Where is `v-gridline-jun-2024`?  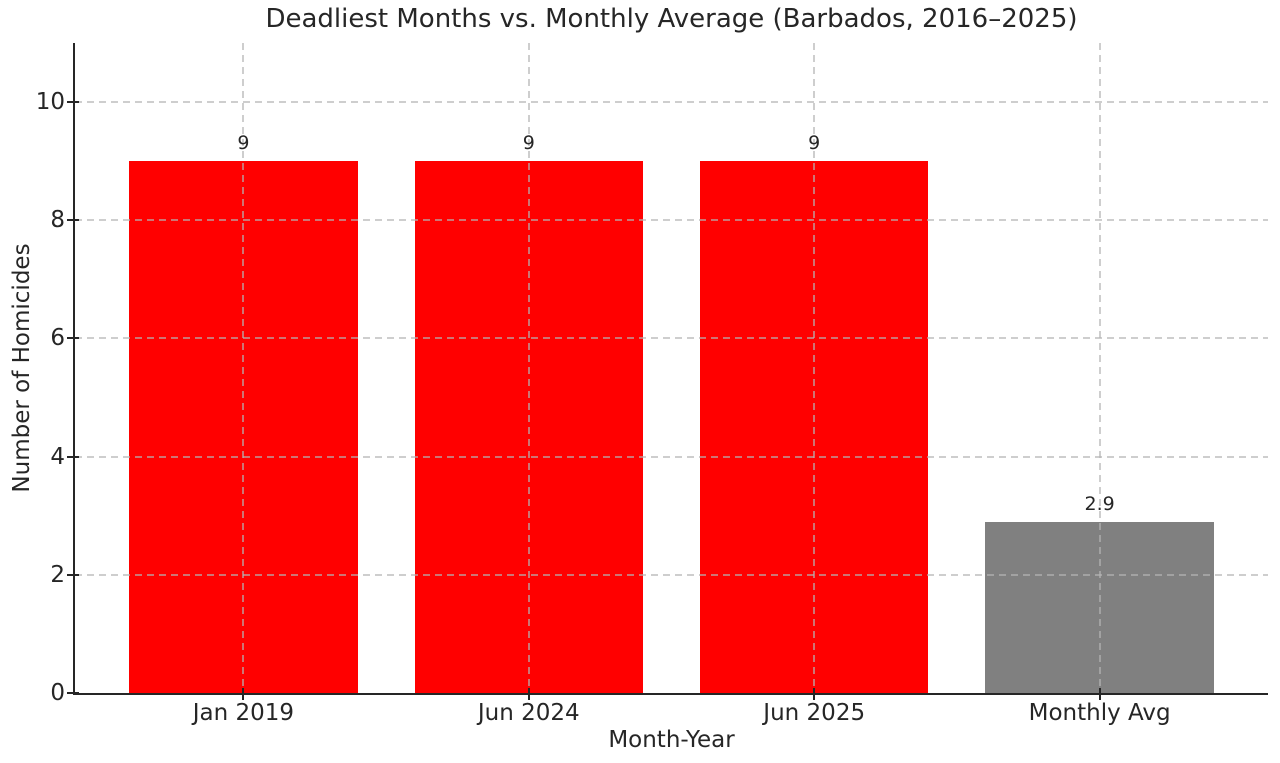 v-gridline-jun-2024 is located at coordinates (528, 368).